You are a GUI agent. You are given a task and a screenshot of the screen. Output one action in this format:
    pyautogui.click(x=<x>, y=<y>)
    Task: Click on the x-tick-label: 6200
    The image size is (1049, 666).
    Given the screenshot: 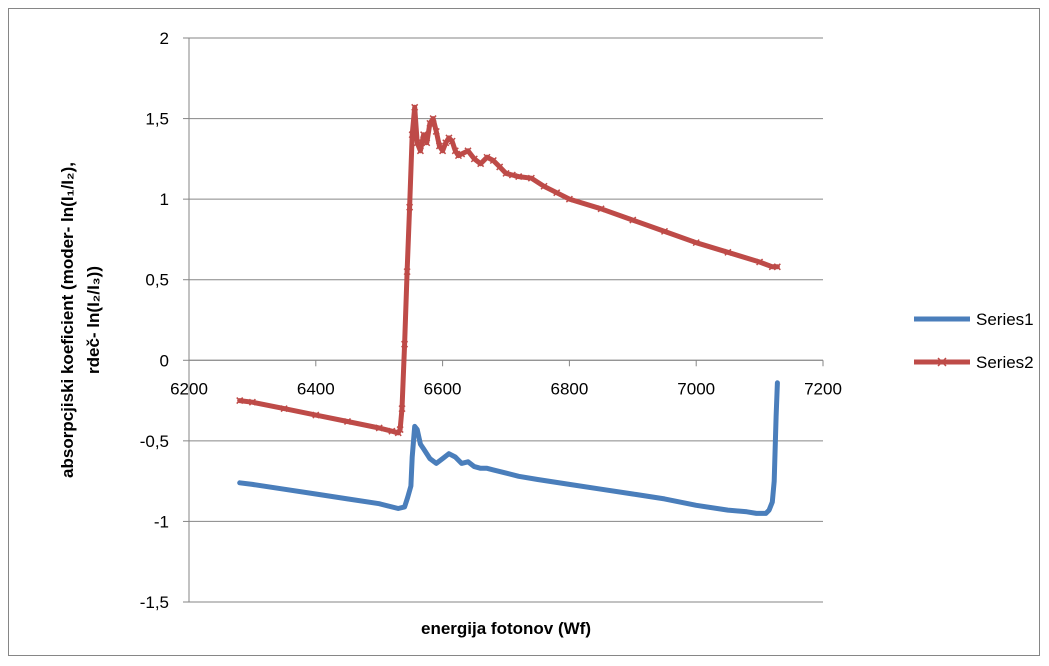 What is the action you would take?
    pyautogui.click(x=189, y=388)
    